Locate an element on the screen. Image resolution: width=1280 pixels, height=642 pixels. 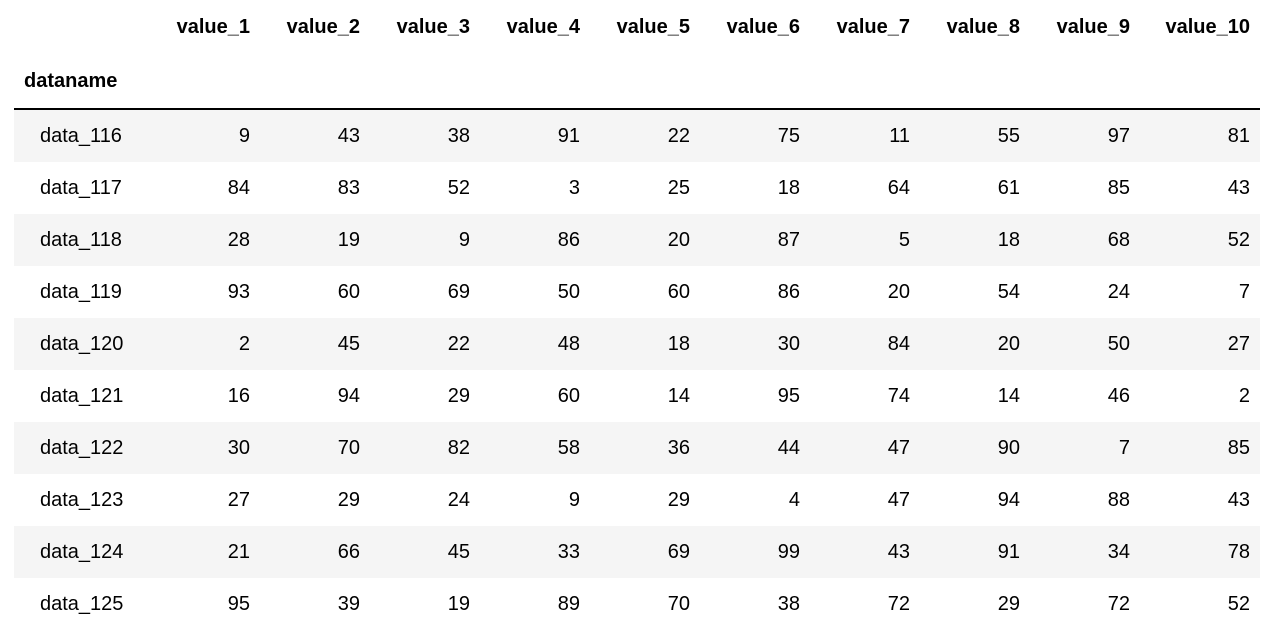
table-cell: 86 is located at coordinates (788, 291).